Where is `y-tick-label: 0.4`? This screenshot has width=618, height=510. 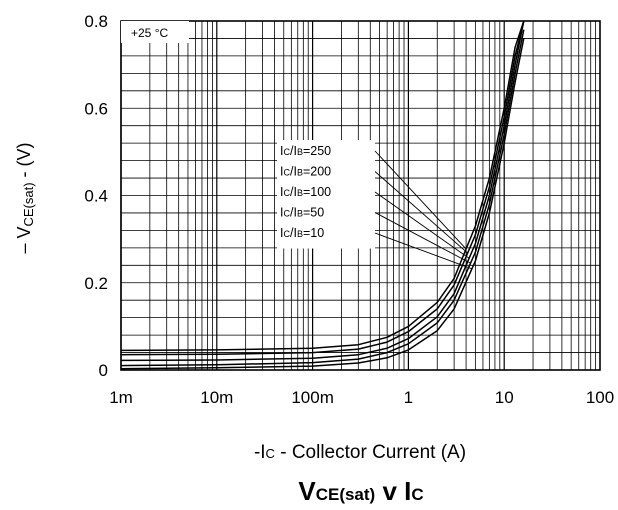
y-tick-label: 0.4 is located at coordinates (96, 196).